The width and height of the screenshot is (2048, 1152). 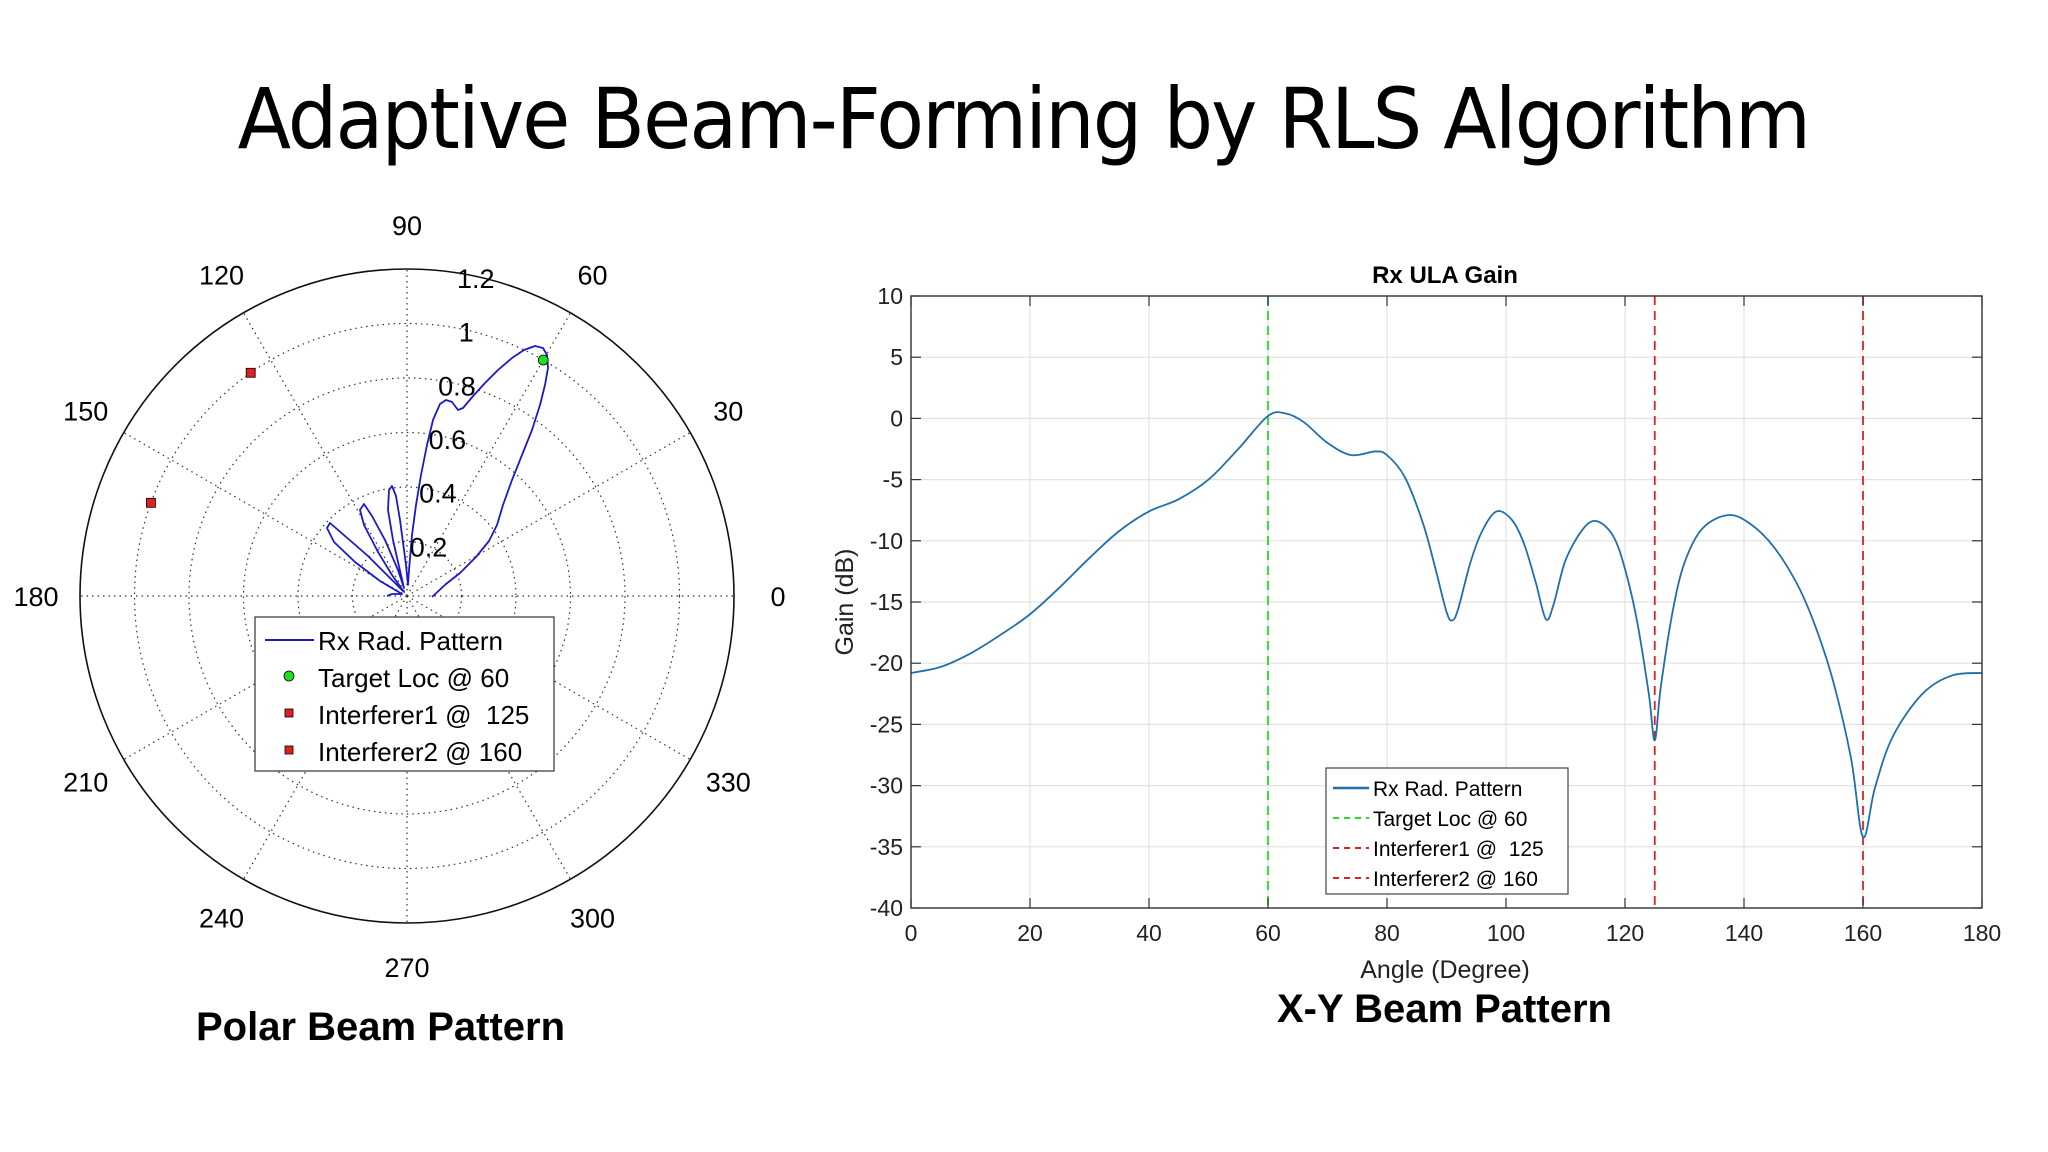 What do you see at coordinates (886, 602) in the screenshot?
I see `xy-ytick-label: -15` at bounding box center [886, 602].